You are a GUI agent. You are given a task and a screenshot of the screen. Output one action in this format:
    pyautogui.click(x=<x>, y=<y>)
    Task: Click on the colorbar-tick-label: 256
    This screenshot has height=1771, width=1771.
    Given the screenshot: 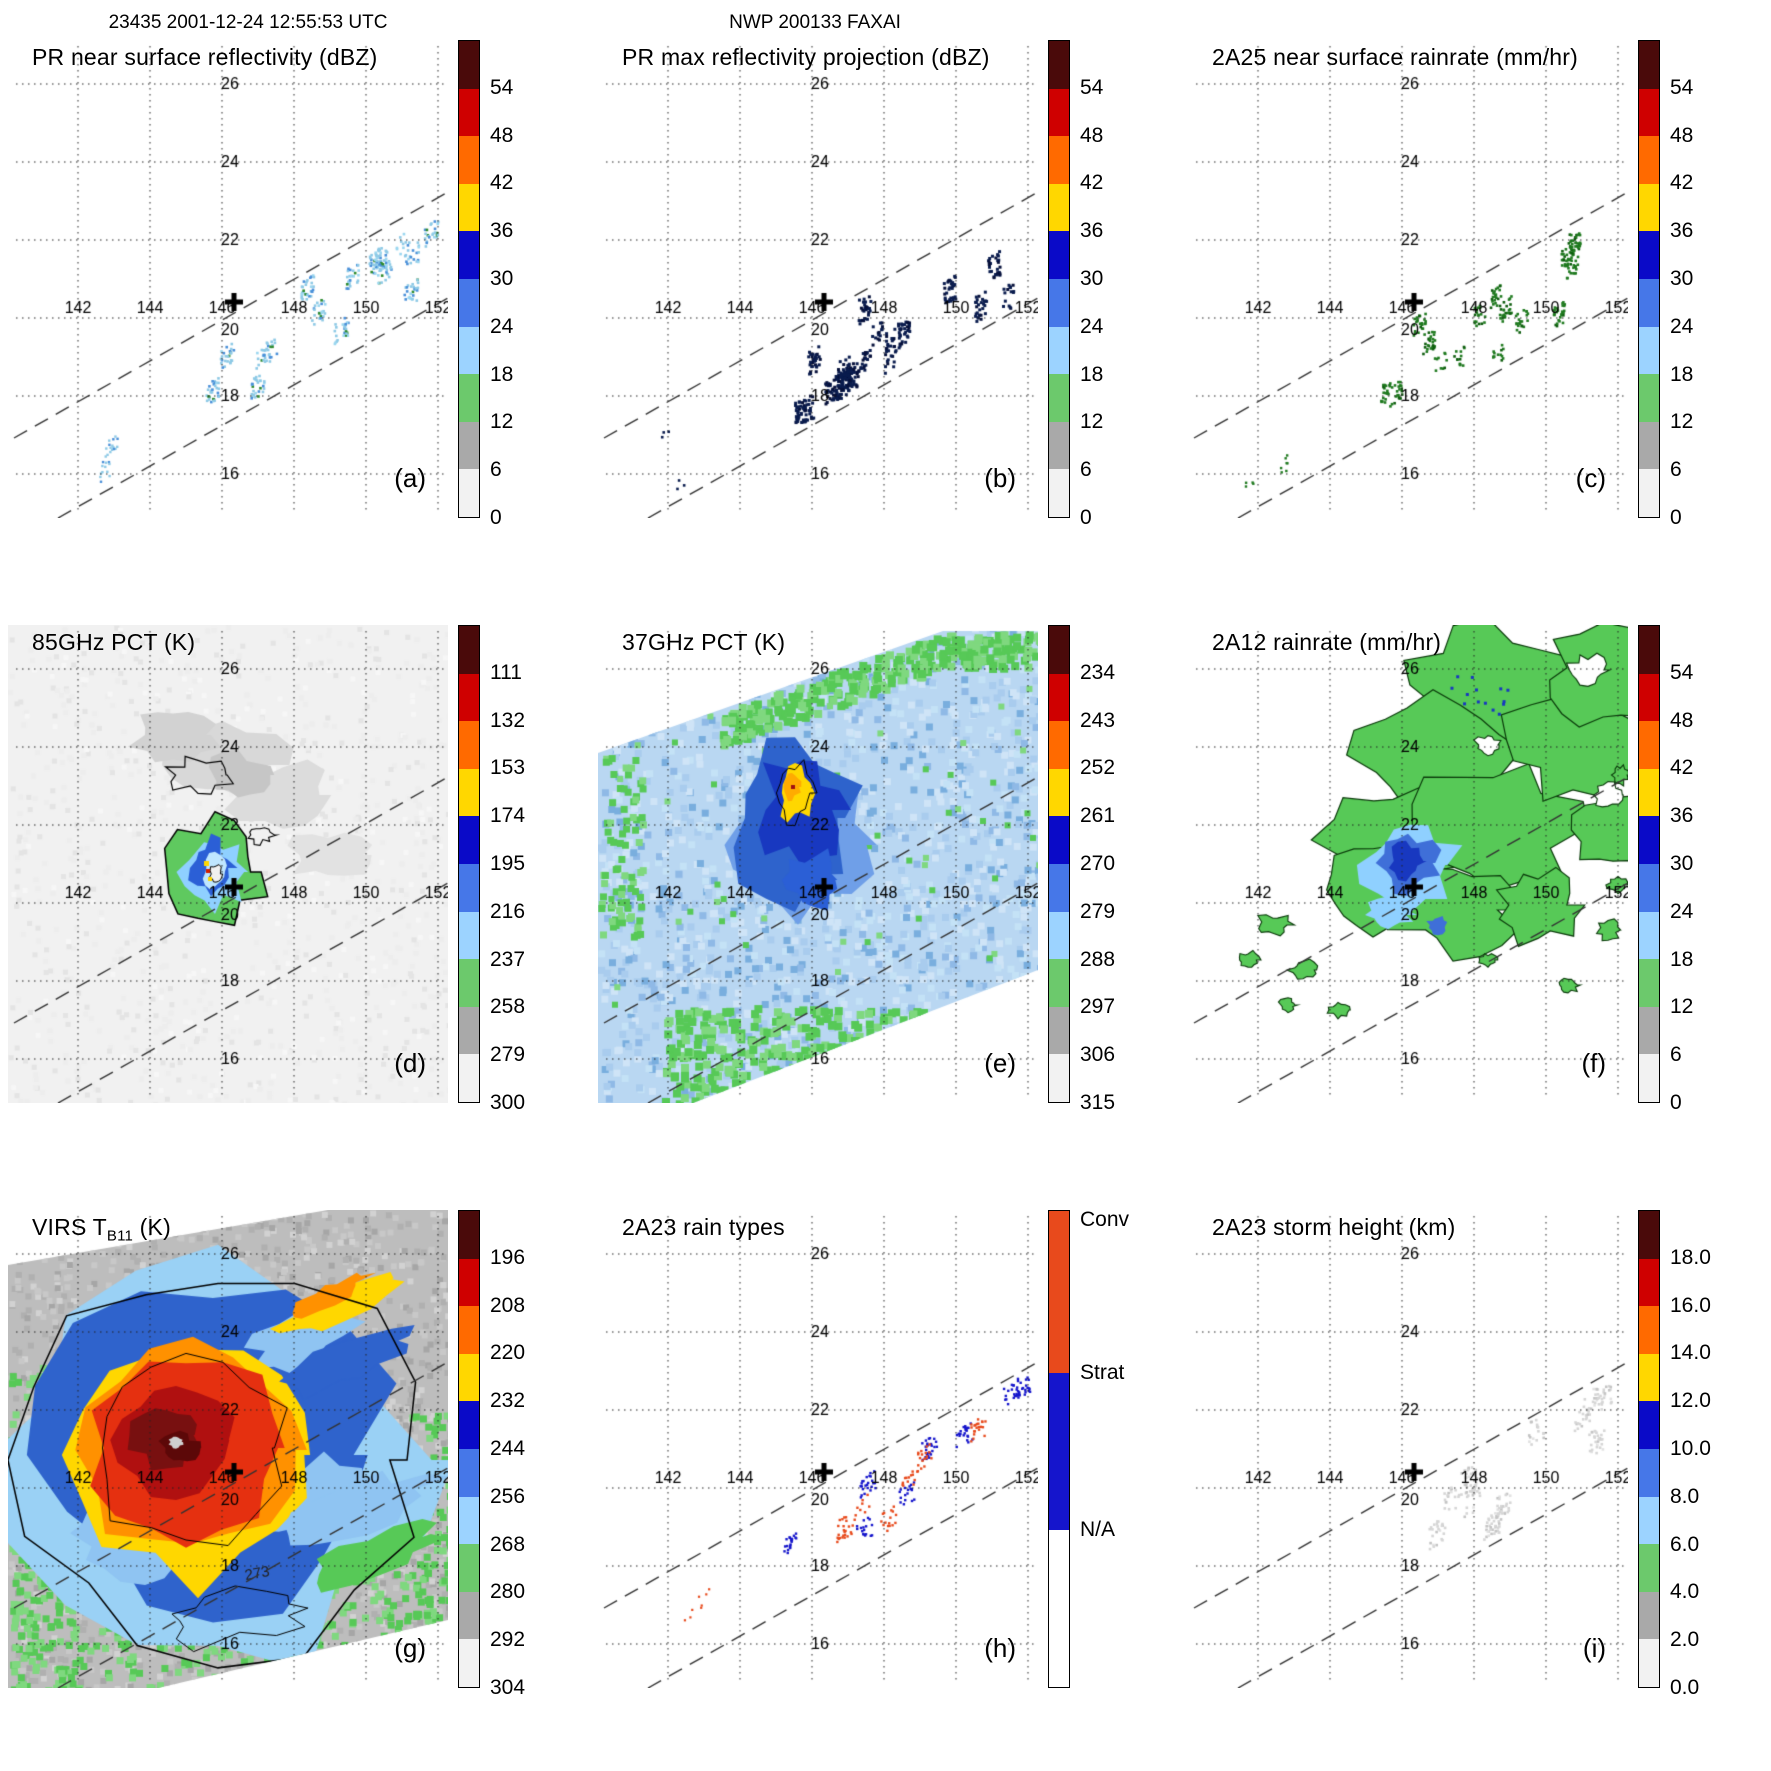 What is the action you would take?
    pyautogui.click(x=508, y=1496)
    